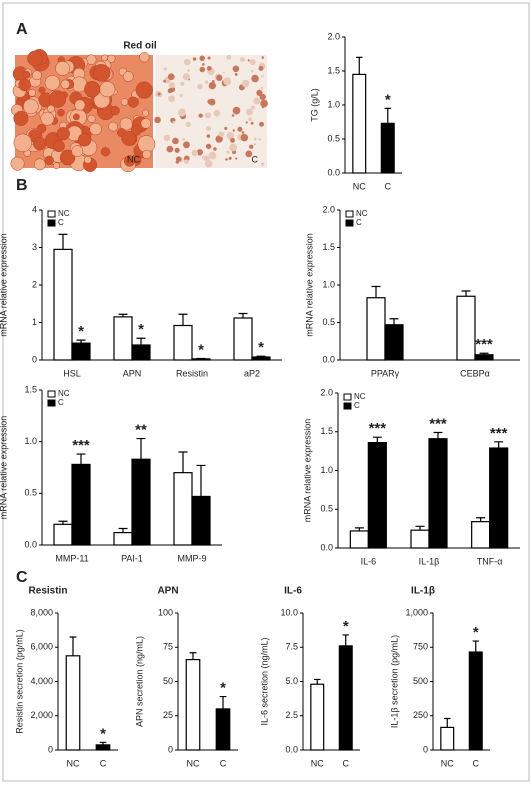  I want to click on y-tick-label: 10.0, so click(289, 612).